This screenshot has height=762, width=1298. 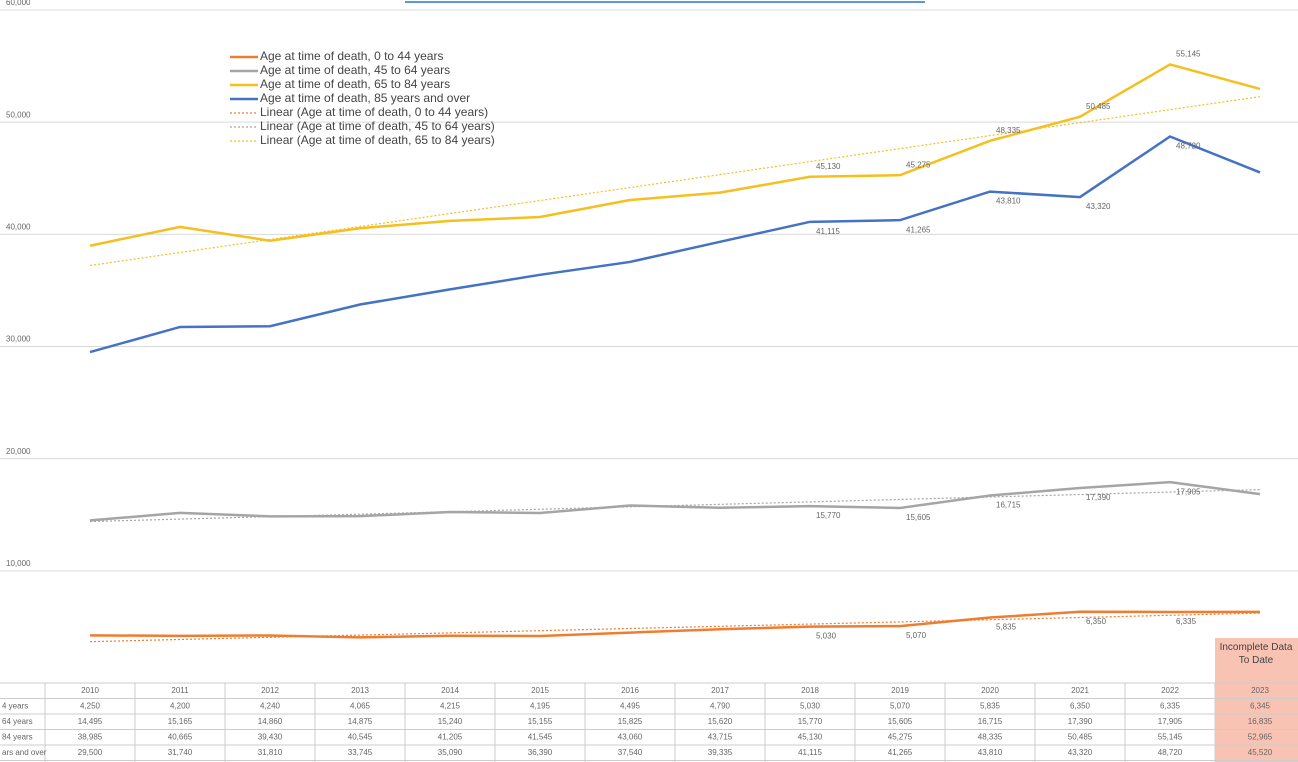 I want to click on table-cell: 6,345, so click(x=1260, y=705).